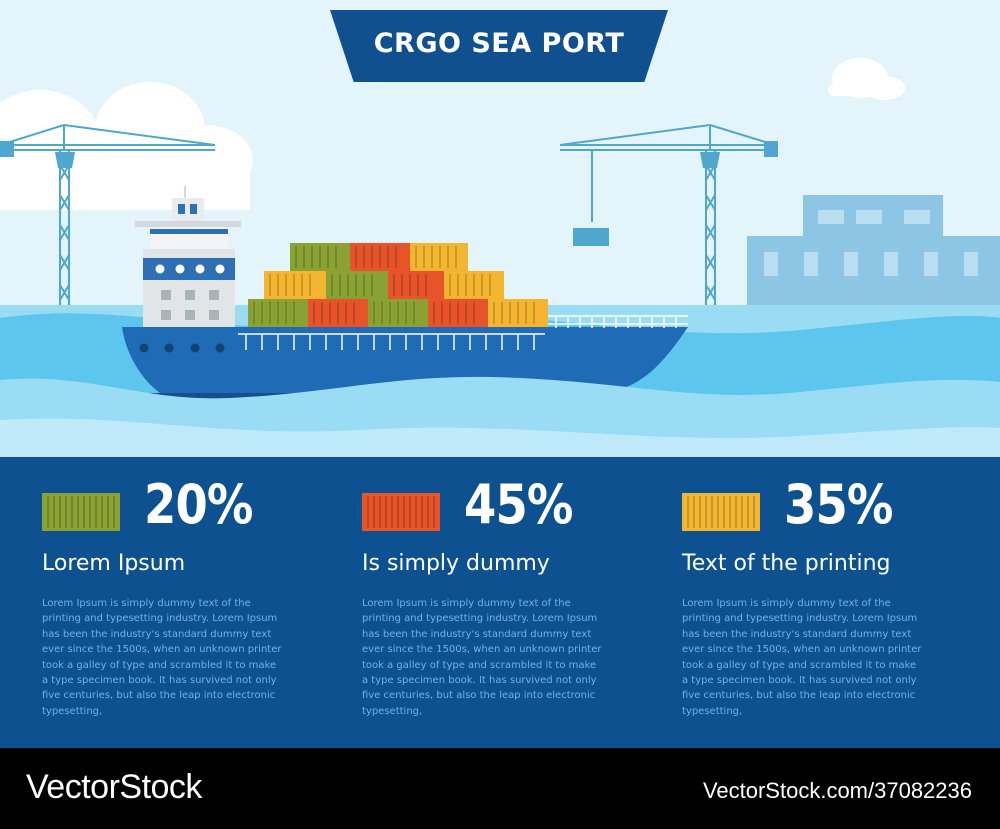  I want to click on left-crane, so click(108, 217).